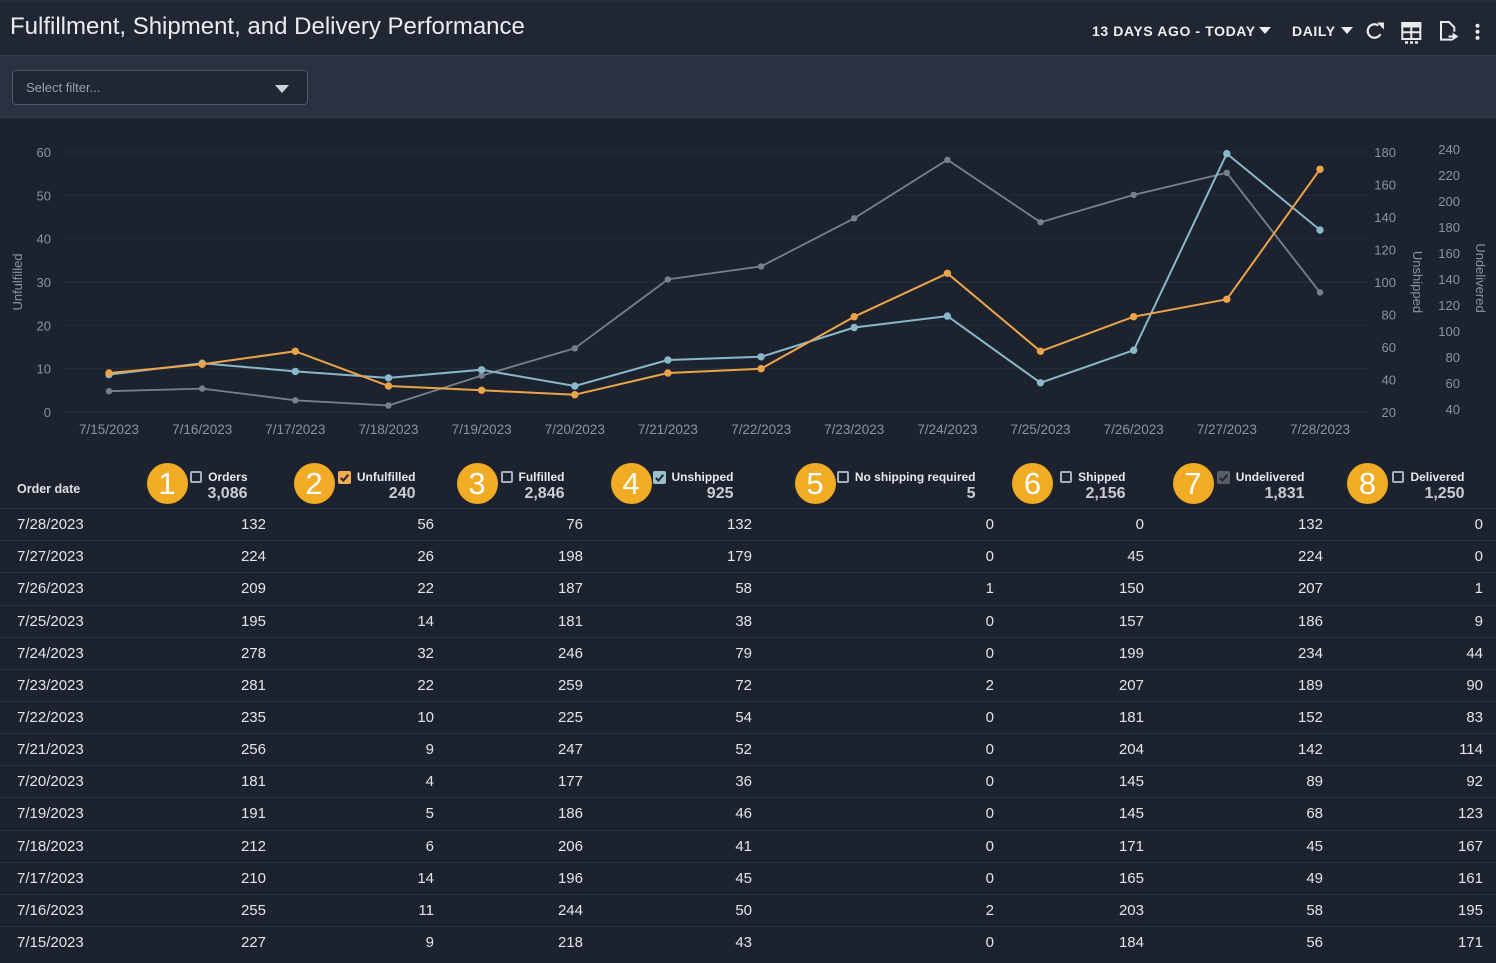 The height and width of the screenshot is (963, 1496). Describe the element at coordinates (47, 412) in the screenshot. I see `svg-text: 0` at that location.